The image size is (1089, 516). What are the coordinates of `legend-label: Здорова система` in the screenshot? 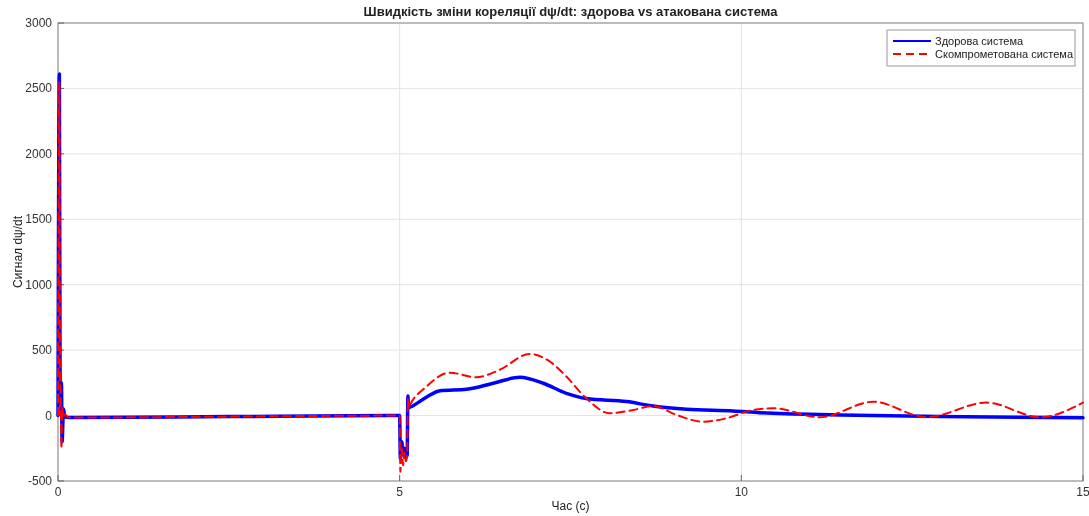 It's located at (980, 41).